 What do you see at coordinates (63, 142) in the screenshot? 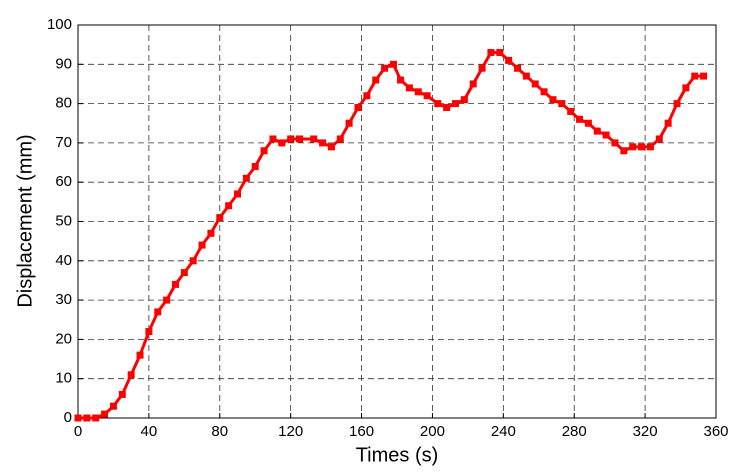
I see `y-tick-label: 70` at bounding box center [63, 142].